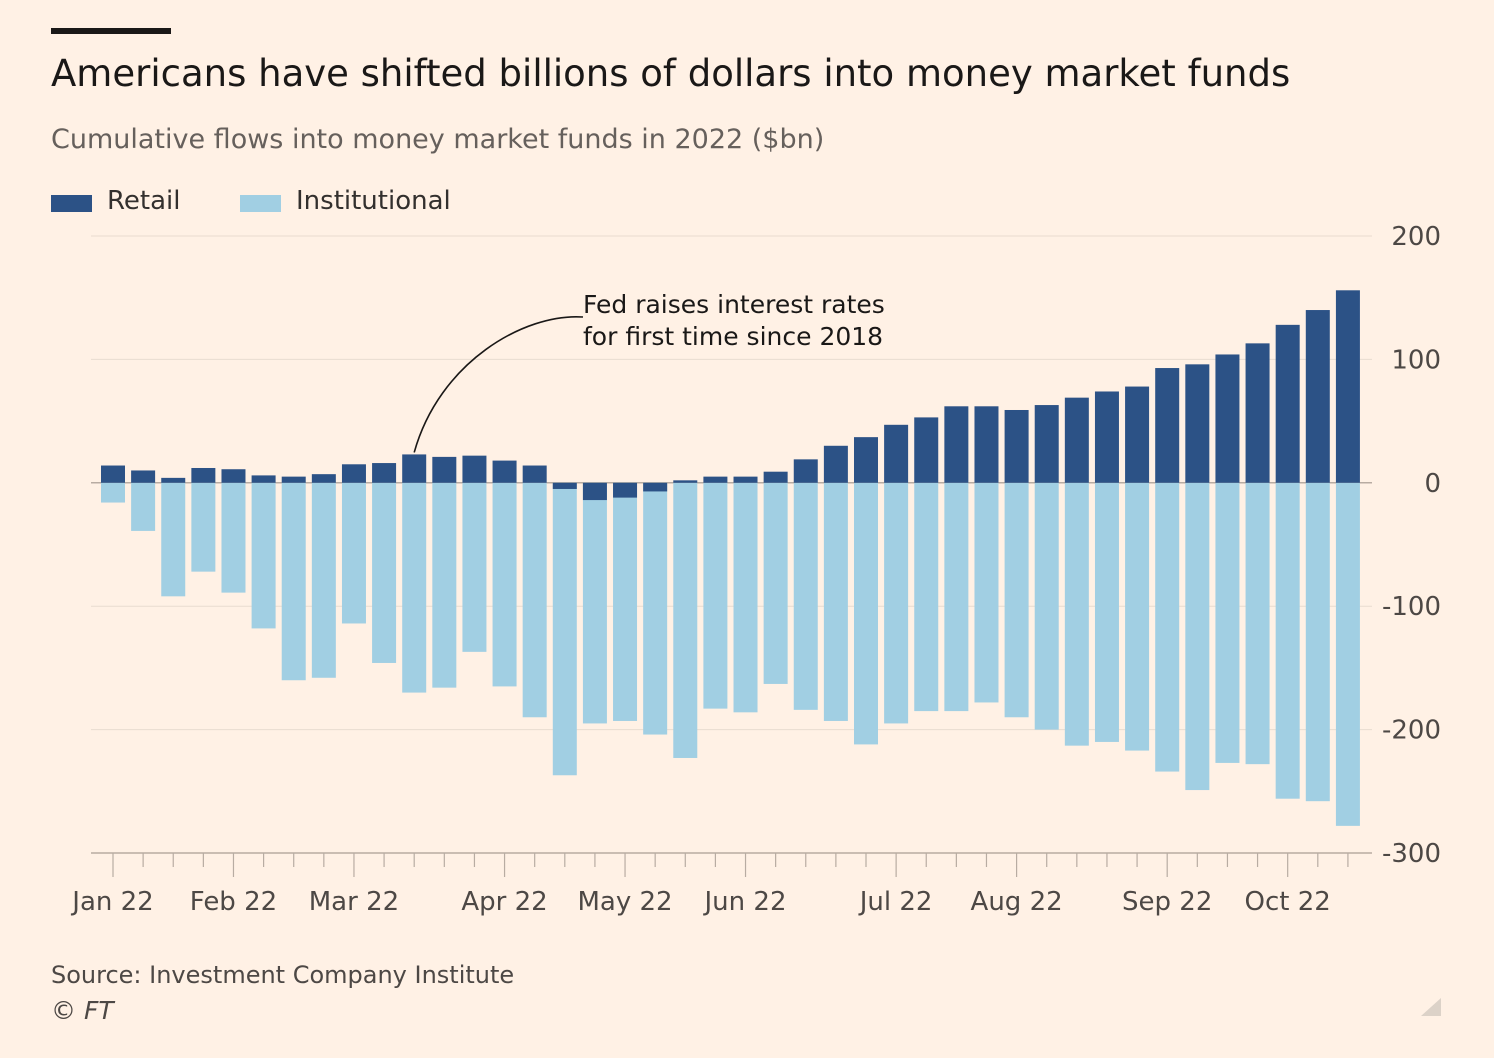 The height and width of the screenshot is (1058, 1494). I want to click on legend-label-institutional: Institutional, so click(373, 201).